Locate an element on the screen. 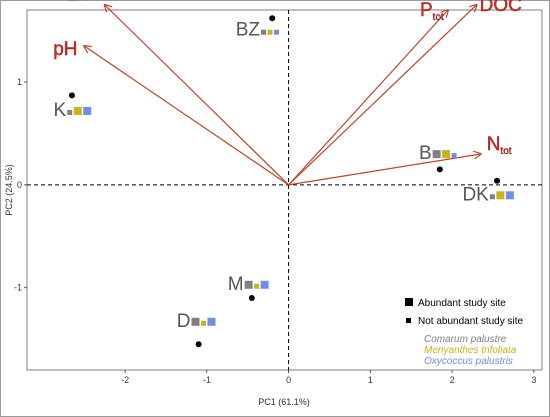 Image resolution: width=550 pixels, height=417 pixels. legend-species-menyanthes: Menyanthes trifoliata is located at coordinates (470, 350).